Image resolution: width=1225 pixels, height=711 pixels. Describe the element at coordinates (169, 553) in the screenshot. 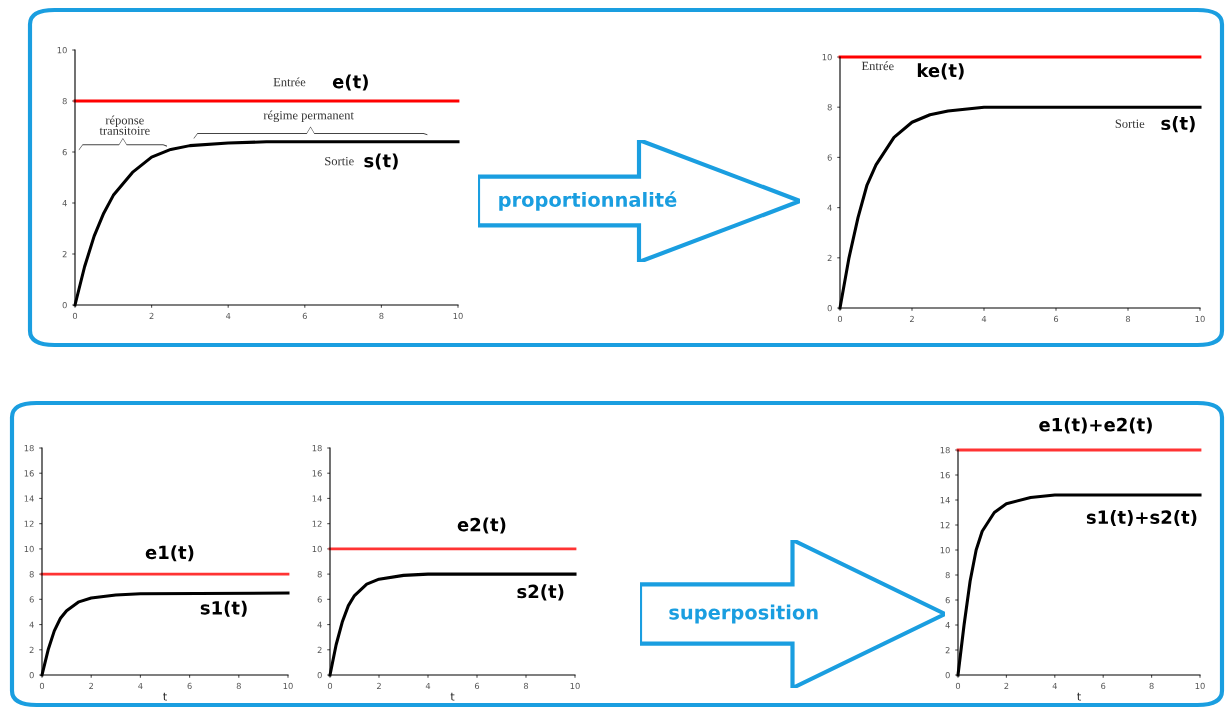

I see `series-label: e1(t)` at that location.